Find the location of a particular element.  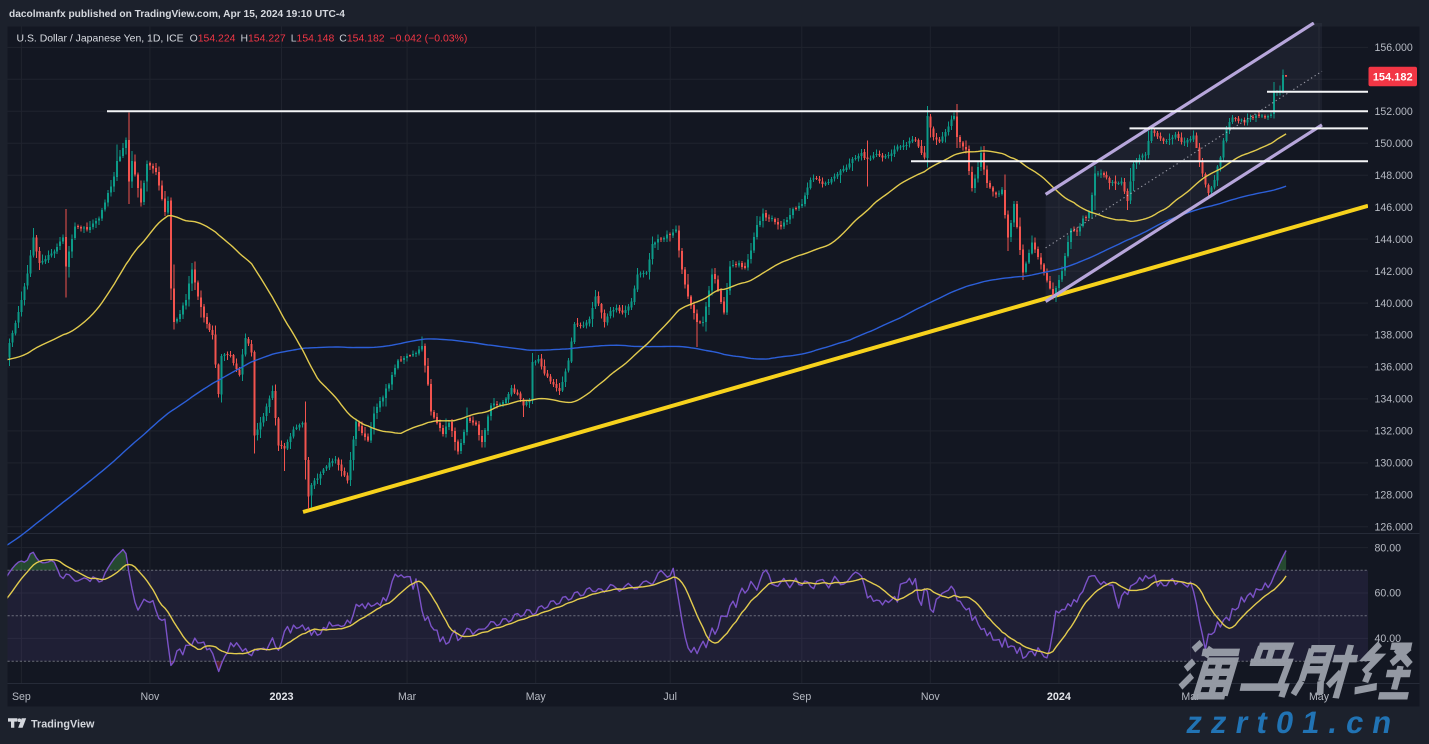

svg-text: TradingView is located at coordinates (63, 725).